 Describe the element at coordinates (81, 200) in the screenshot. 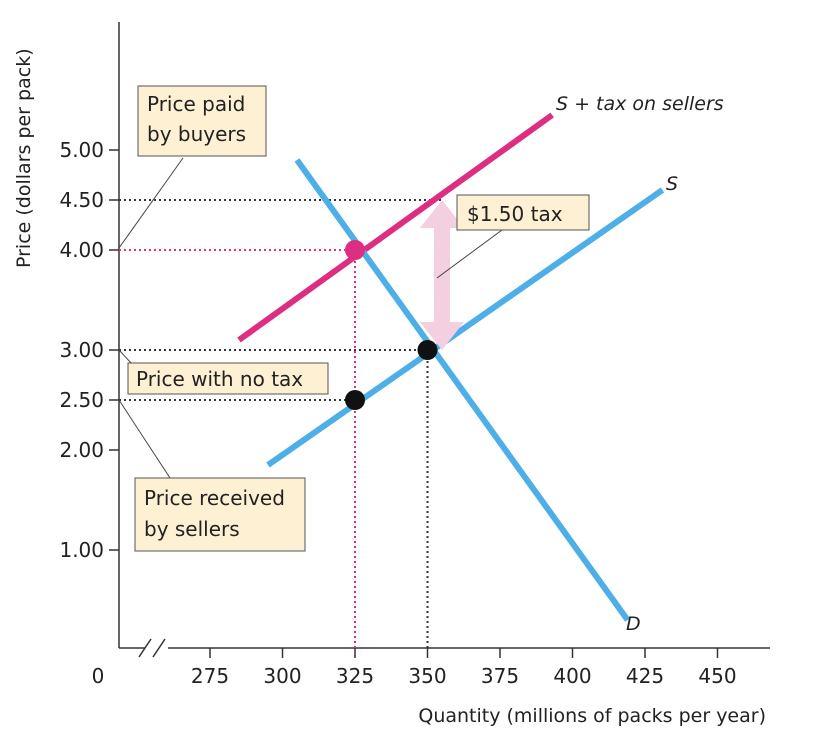

I see `y-tick-label: 4.50` at that location.